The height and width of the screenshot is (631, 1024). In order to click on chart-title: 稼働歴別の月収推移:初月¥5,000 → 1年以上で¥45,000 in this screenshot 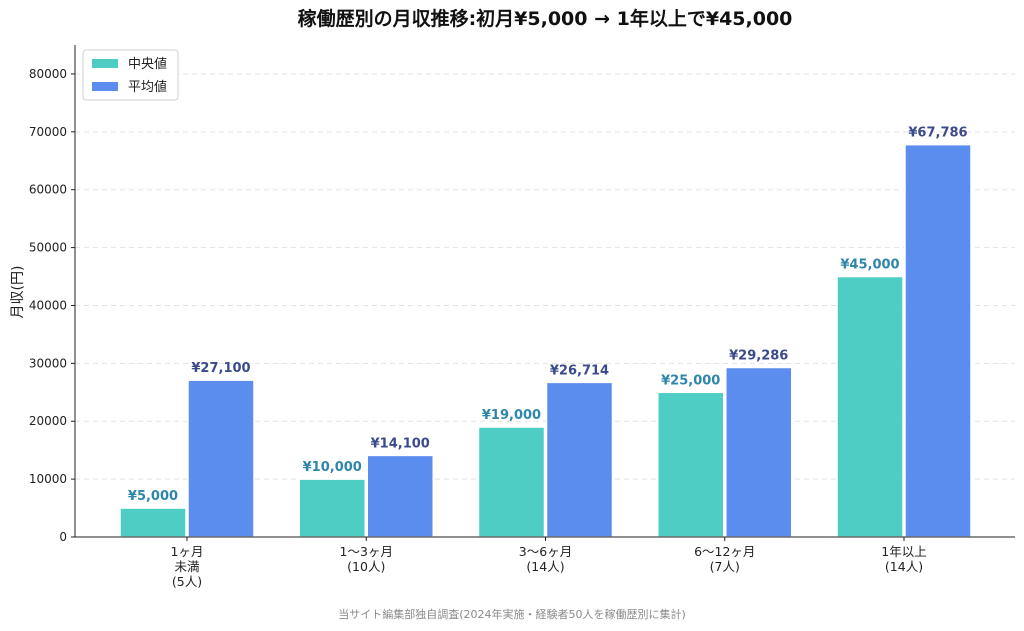, I will do `click(545, 18)`.